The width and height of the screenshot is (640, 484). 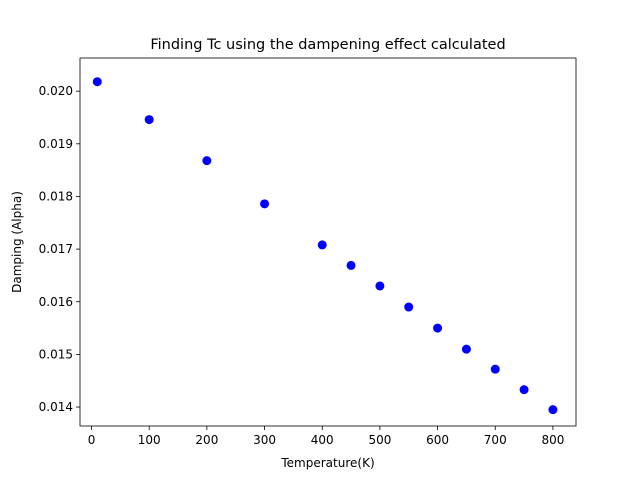 I want to click on y-tick-label: 0.016, so click(x=56, y=302).